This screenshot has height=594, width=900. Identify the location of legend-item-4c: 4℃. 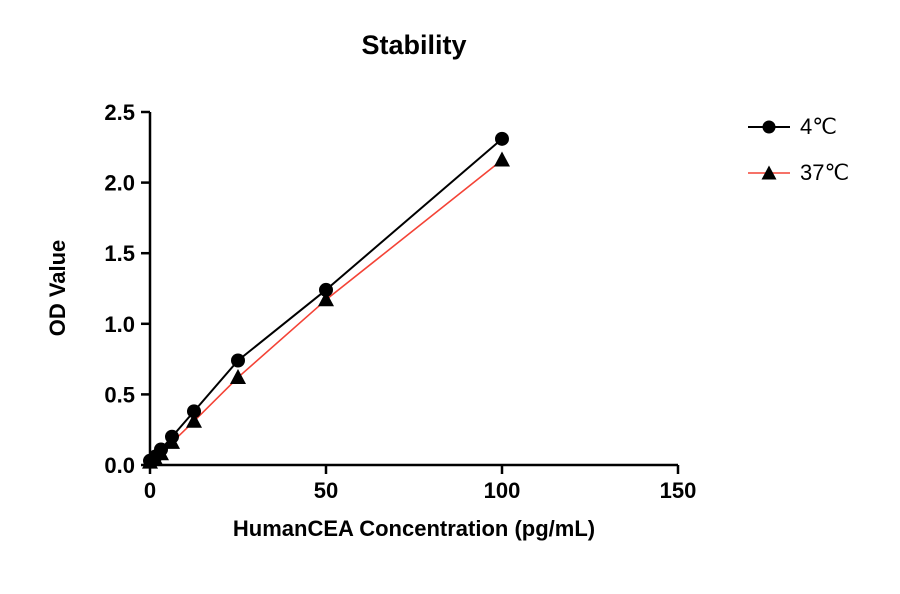
(798, 127).